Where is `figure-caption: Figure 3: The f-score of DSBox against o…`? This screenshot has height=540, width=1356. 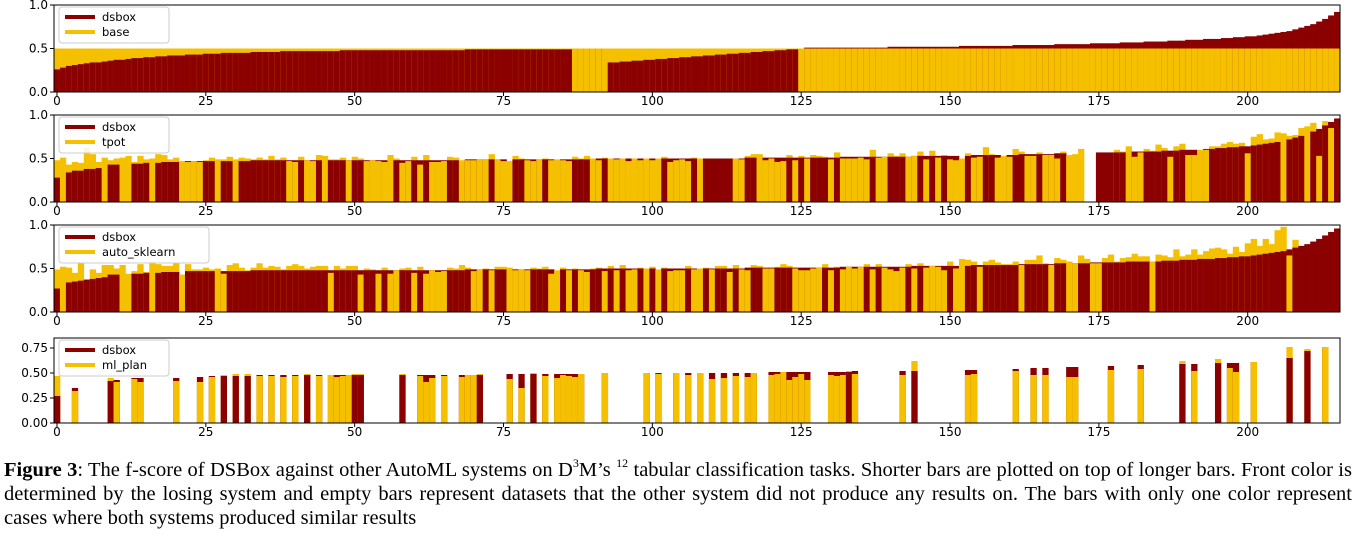 figure-caption: Figure 3: The f-score of DSBox against o… is located at coordinates (678, 493).